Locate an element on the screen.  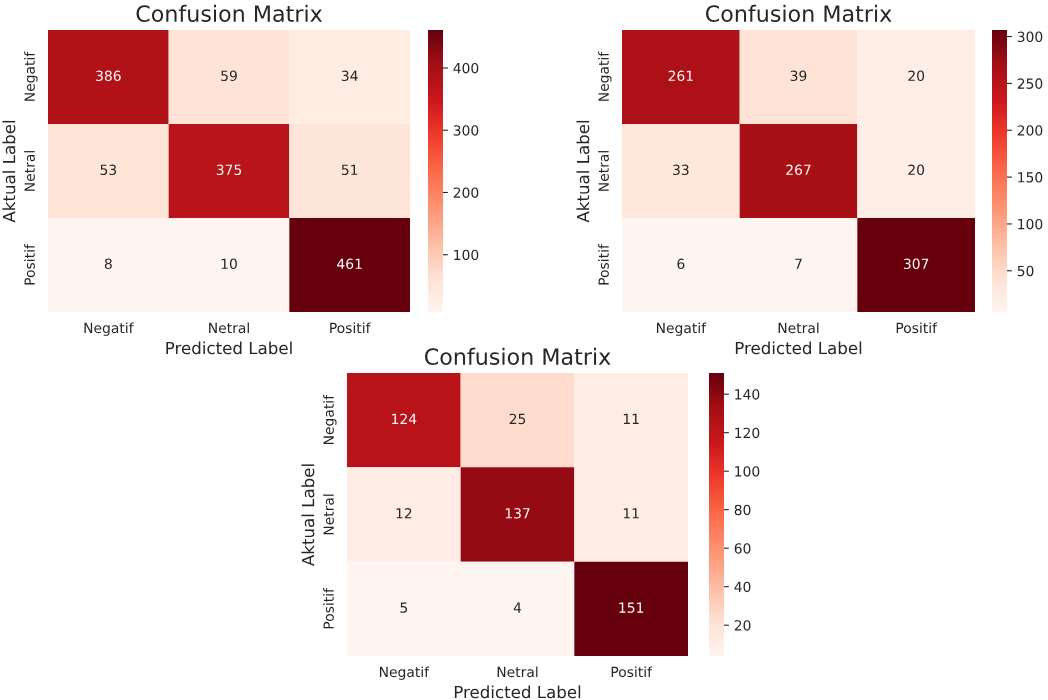
data-label: 25 is located at coordinates (517, 419).